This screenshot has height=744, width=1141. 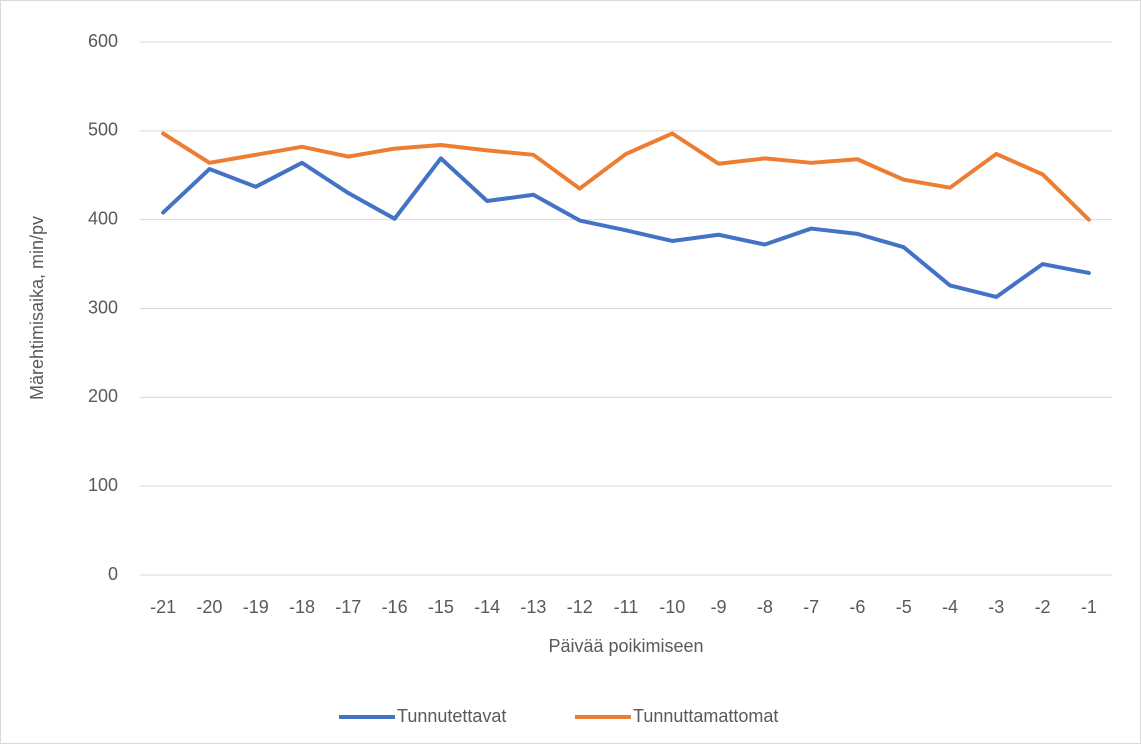 I want to click on x-tick-label: -6, so click(x=857, y=607).